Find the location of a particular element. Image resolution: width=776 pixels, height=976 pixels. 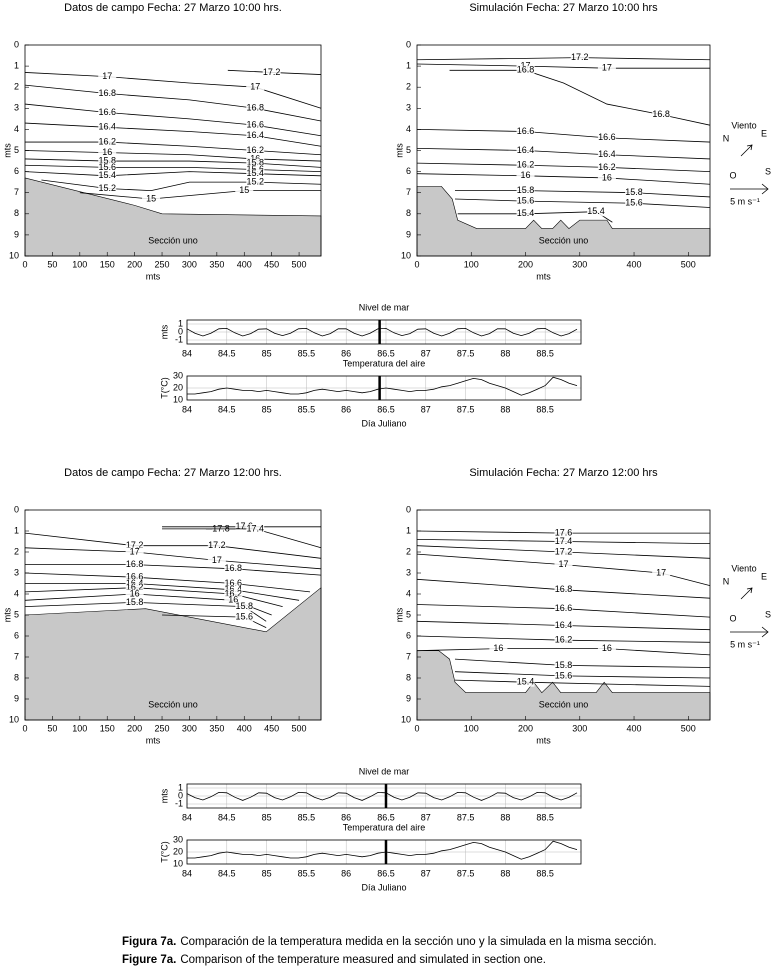

y-tick-label: -1 is located at coordinates (179, 803).